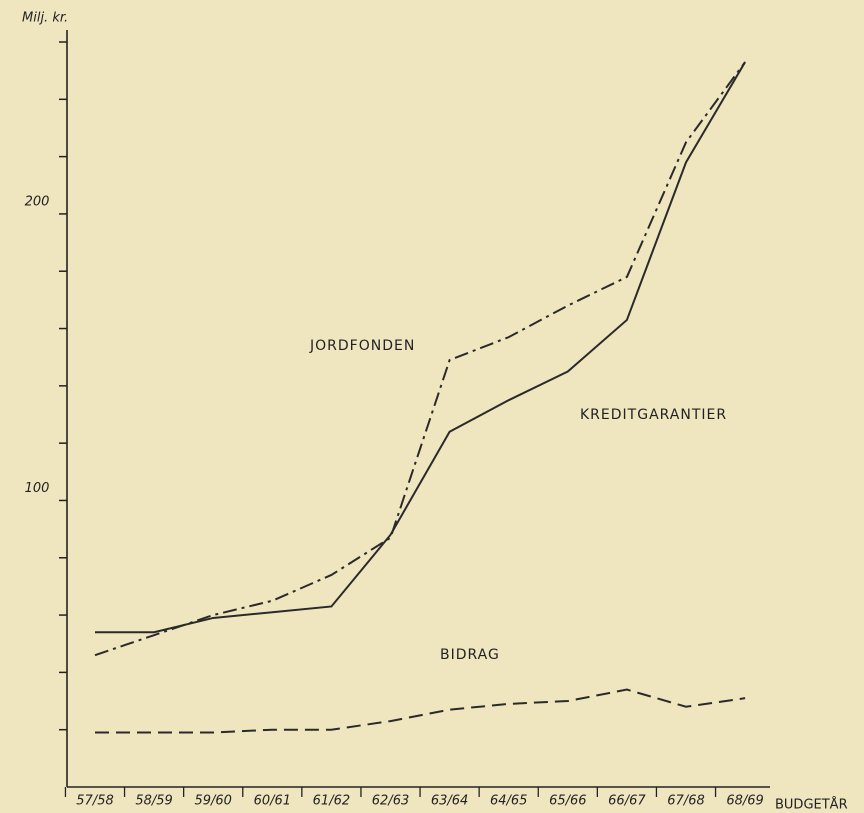  Describe the element at coordinates (94, 801) in the screenshot. I see `x-tick-label: 57/58` at that location.